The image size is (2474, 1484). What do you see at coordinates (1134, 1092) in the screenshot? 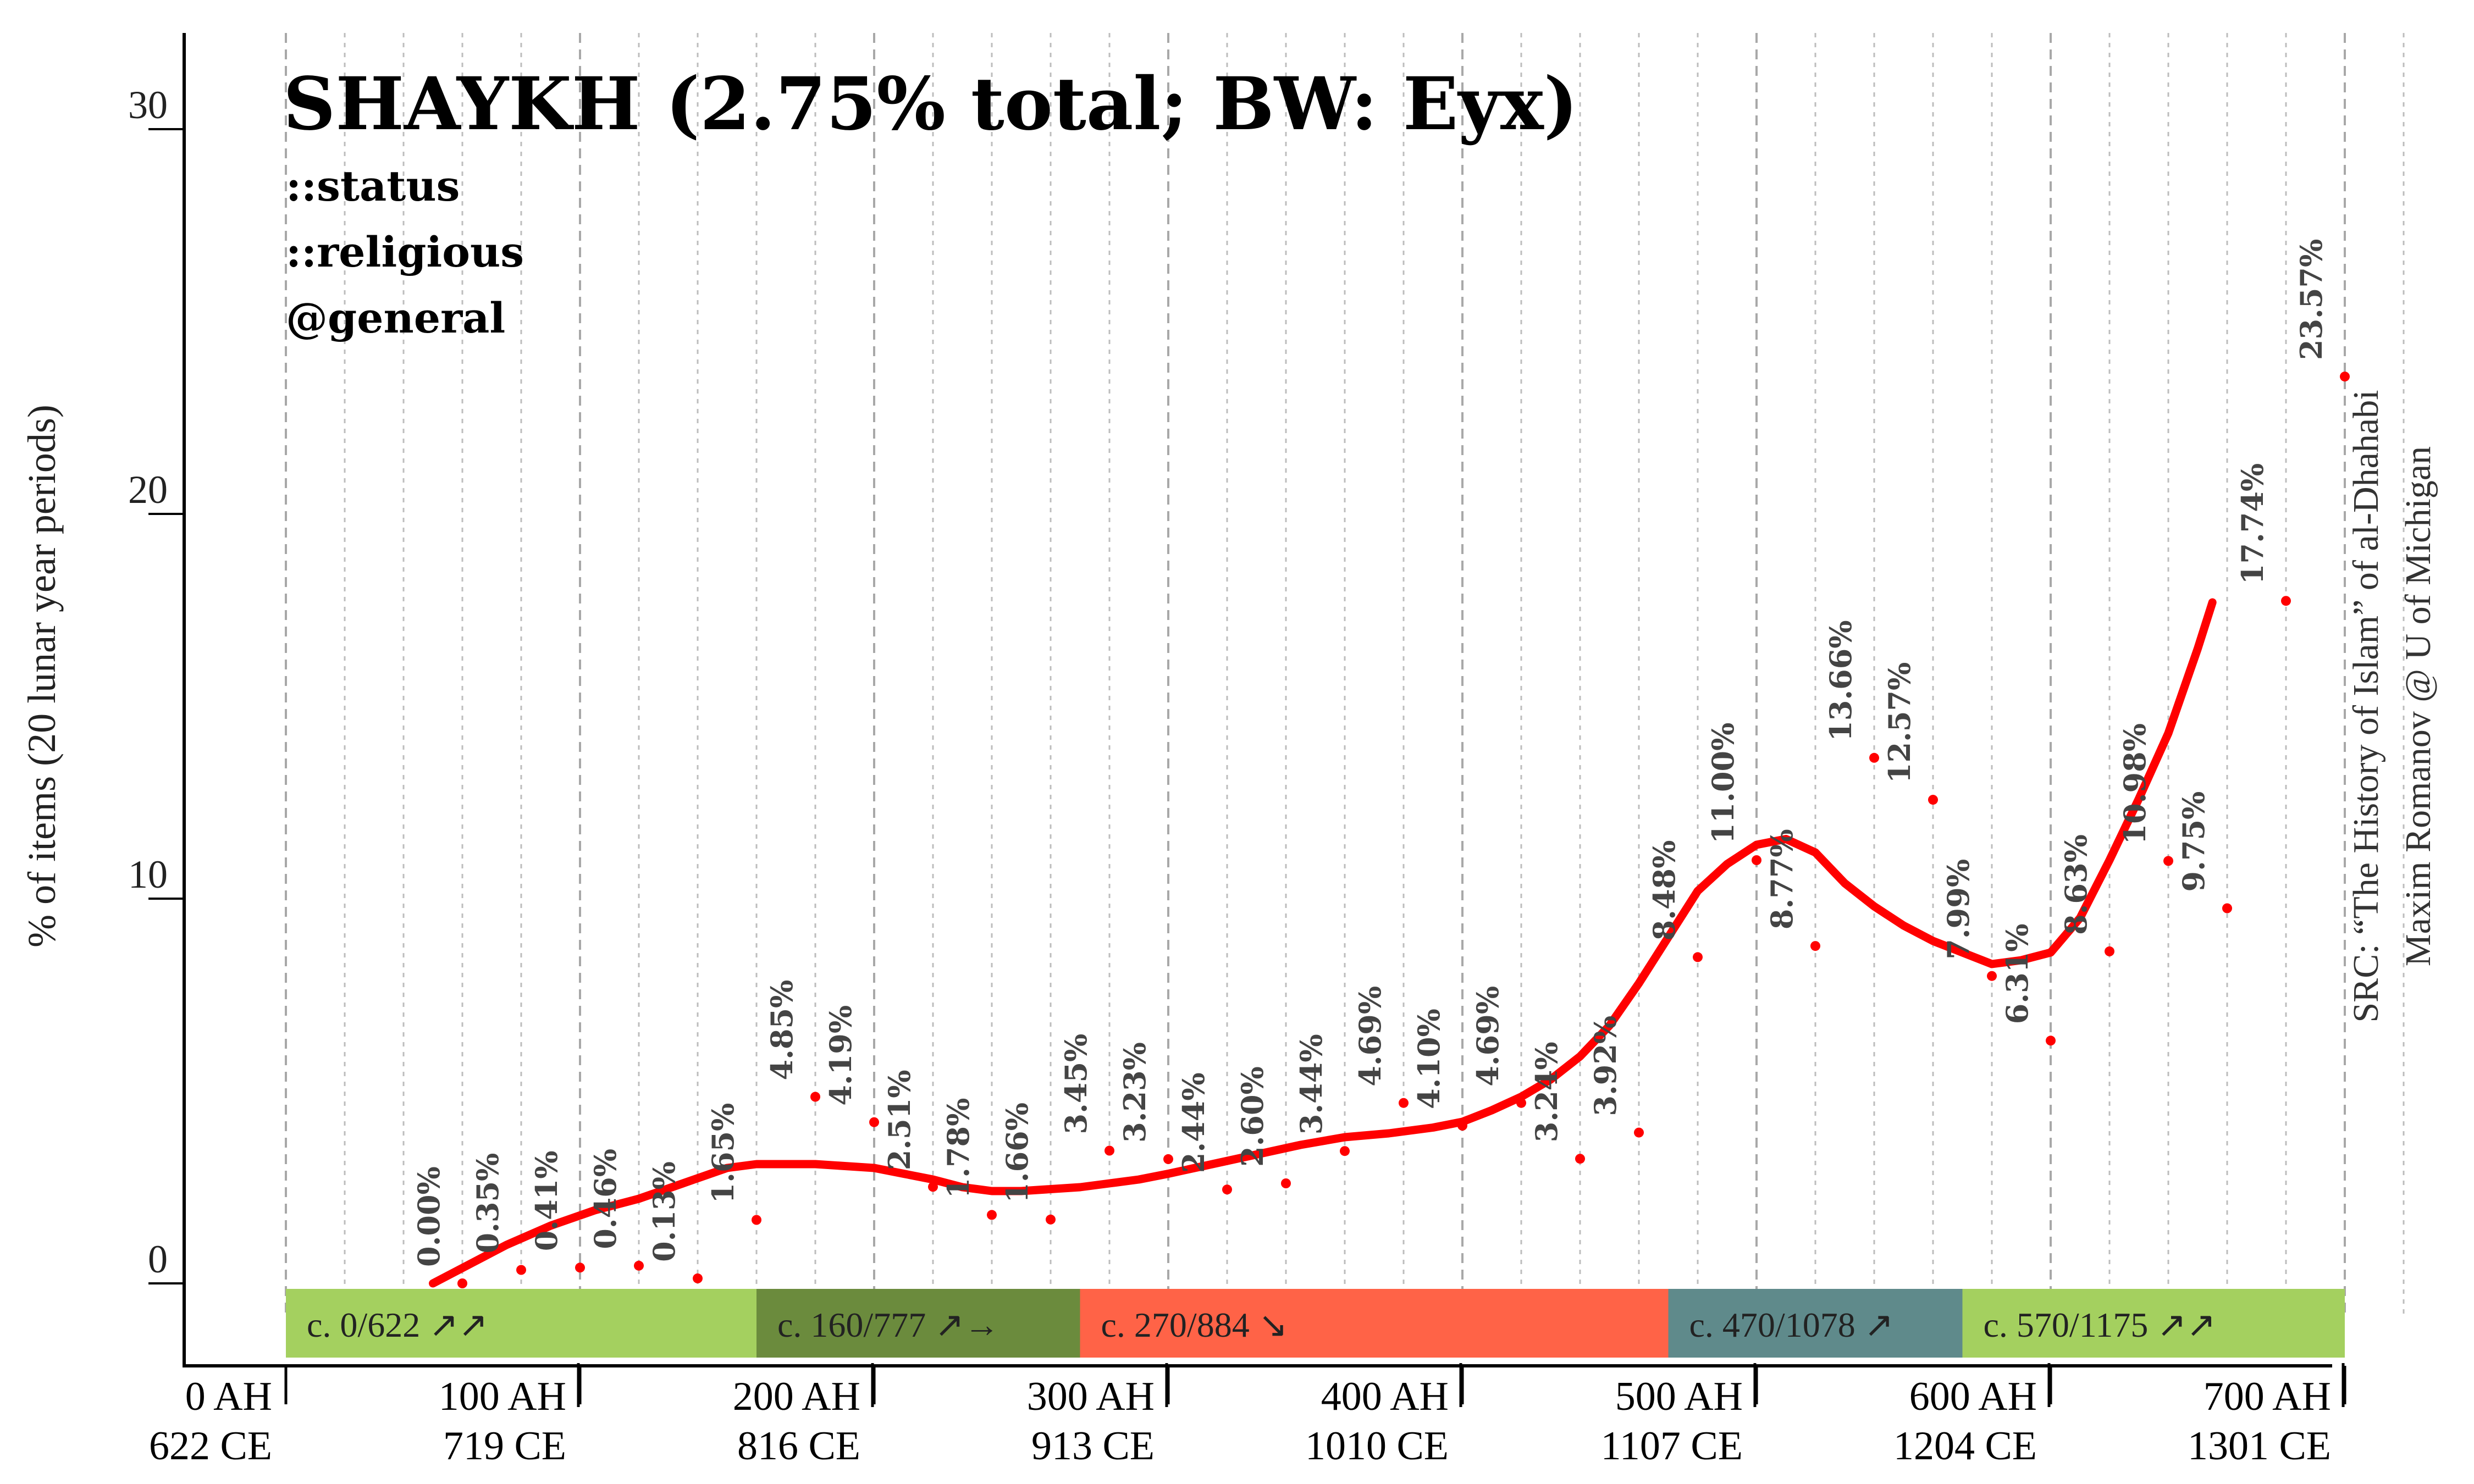
I see `data-label: 3.23%` at bounding box center [1134, 1092].